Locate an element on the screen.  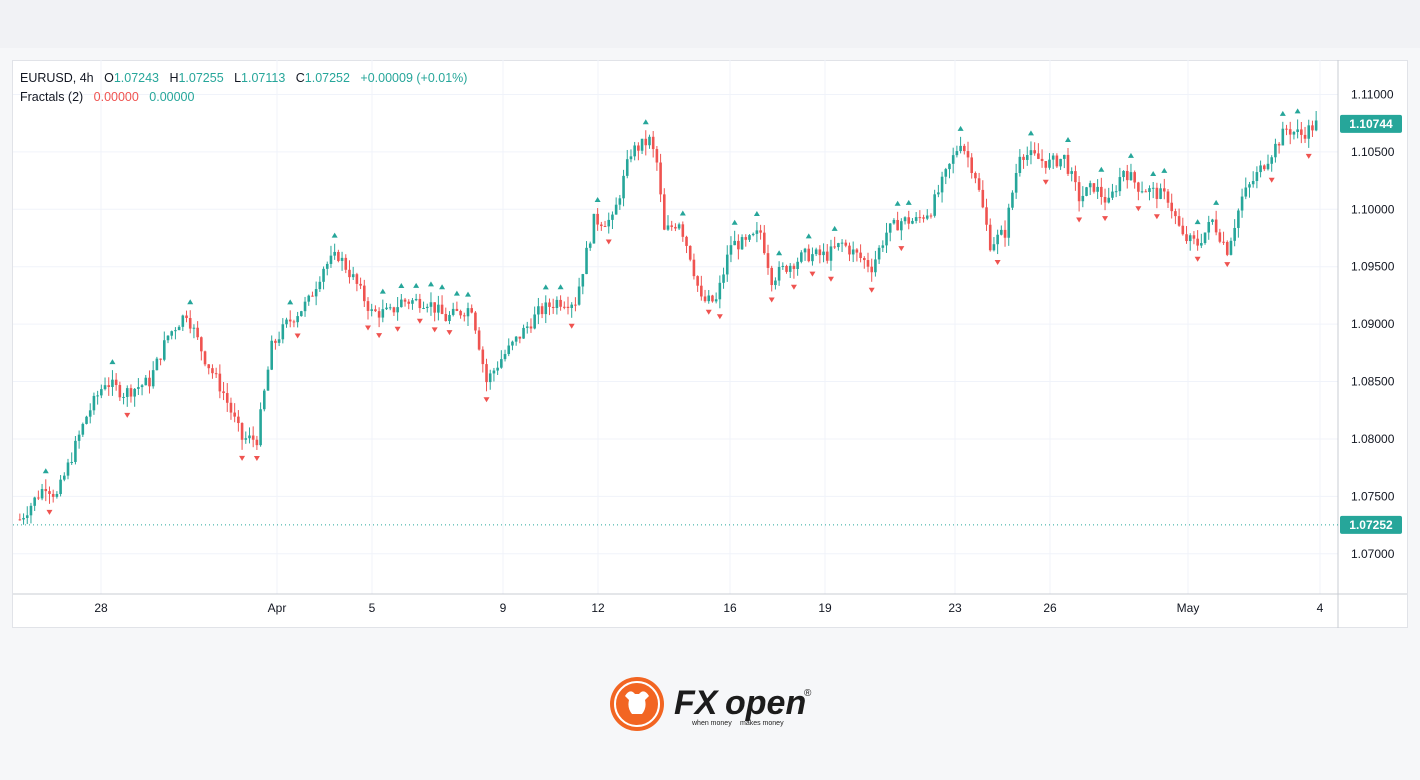
x-tick-label: 28 is located at coordinates (101, 608).